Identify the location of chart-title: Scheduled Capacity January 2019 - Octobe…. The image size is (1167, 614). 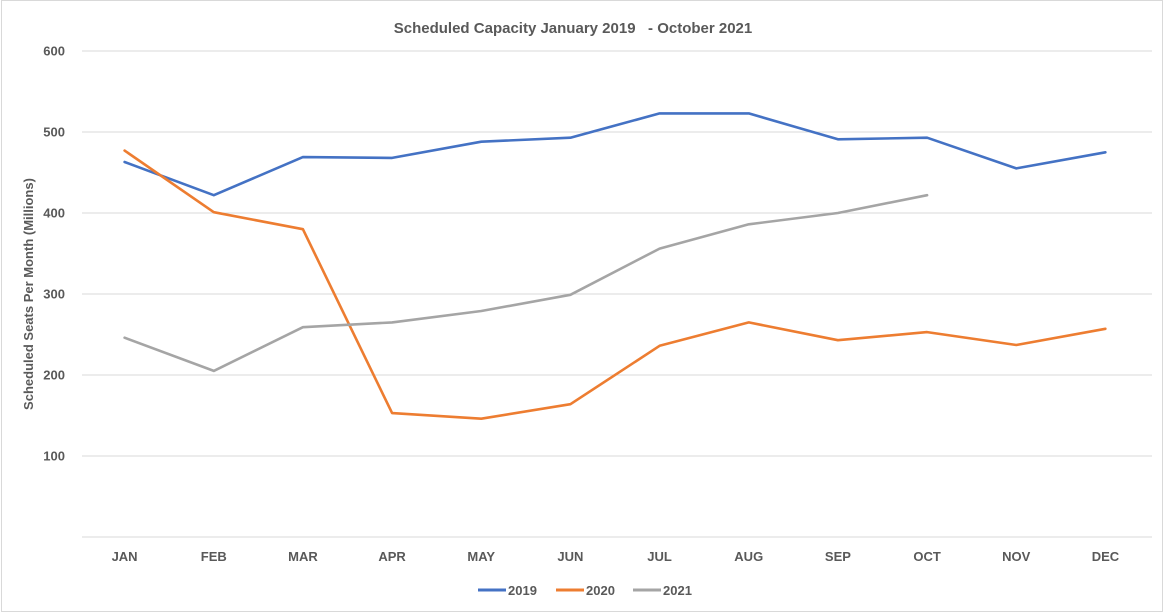
(573, 28).